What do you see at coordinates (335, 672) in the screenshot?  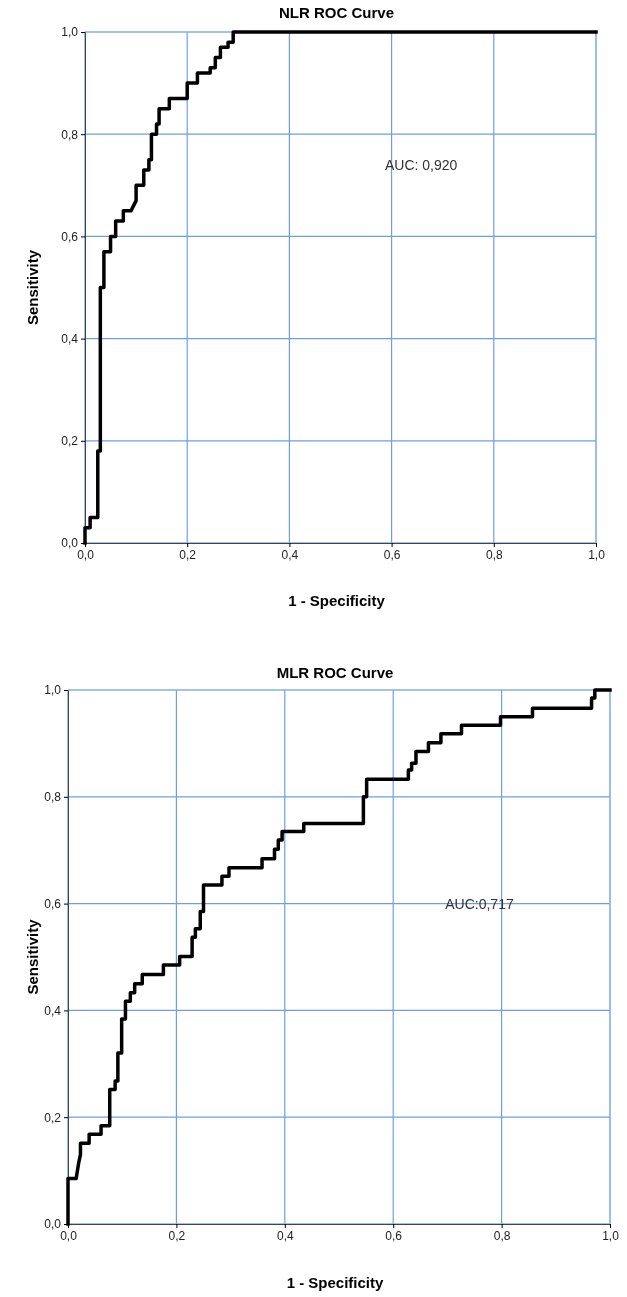 I see `chart-title: MLR ROC Curve` at bounding box center [335, 672].